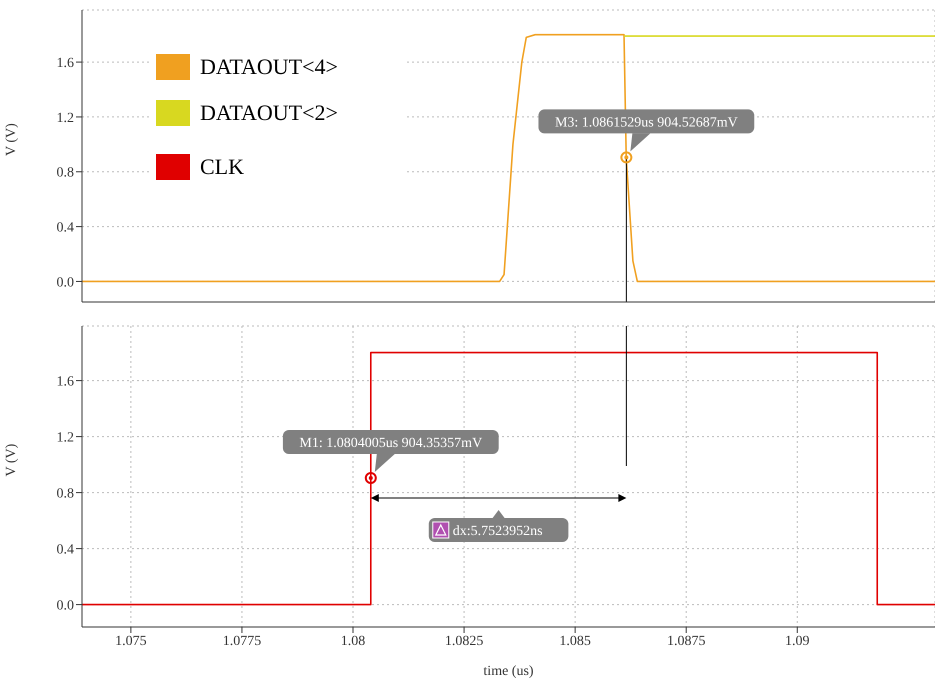 Image resolution: width=935 pixels, height=689 pixels. I want to click on legend-label: DATAOUT<2>, so click(269, 113).